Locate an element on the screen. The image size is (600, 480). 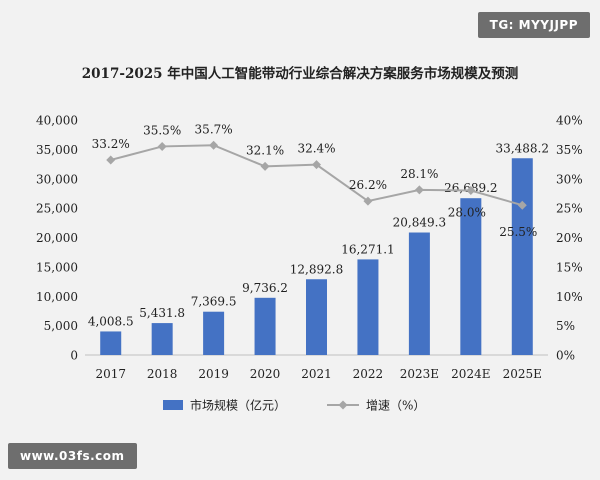
x-tick-label: 2024E is located at coordinates (470, 374).